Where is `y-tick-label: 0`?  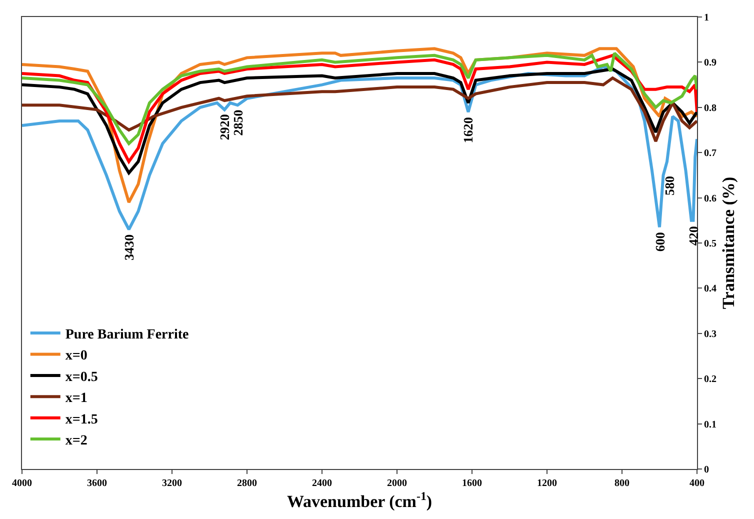
y-tick-label: 0 is located at coordinates (706, 470).